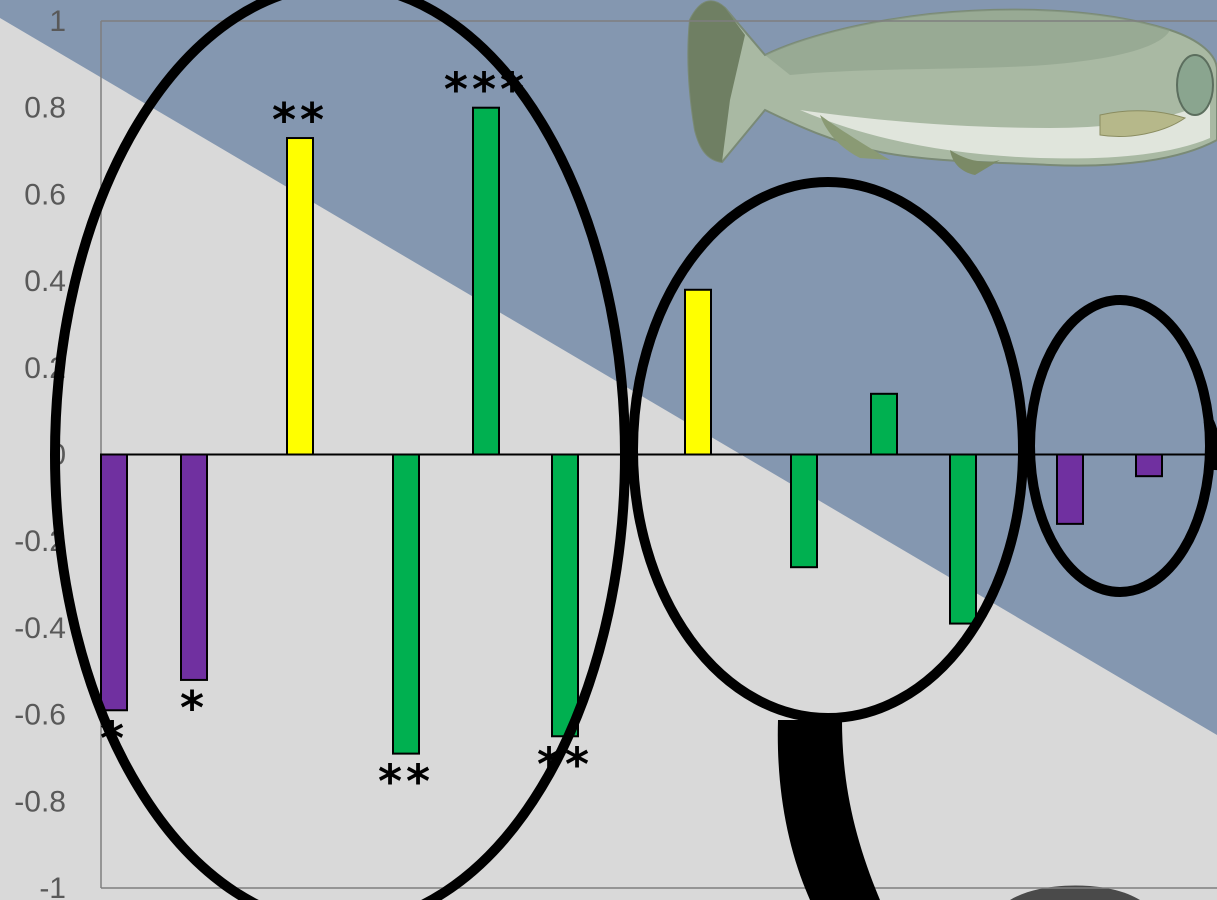  Describe the element at coordinates (40, 801) in the screenshot. I see `y-tick-label: -0.8` at that location.